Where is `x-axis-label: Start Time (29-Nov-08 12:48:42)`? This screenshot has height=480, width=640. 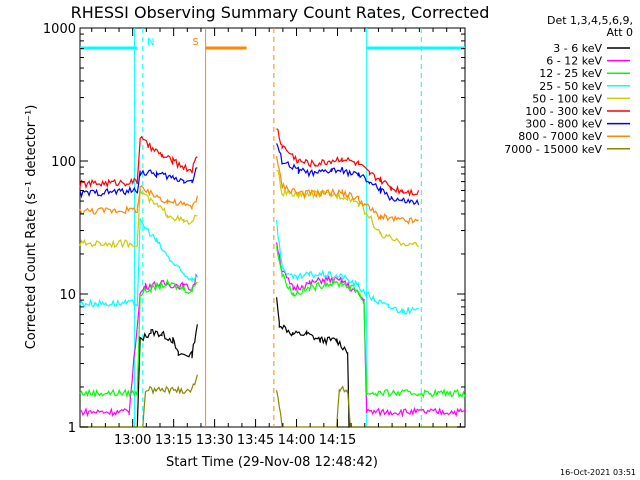
x-axis-label: Start Time (29-Nov-08 12:48:42) is located at coordinates (272, 462).